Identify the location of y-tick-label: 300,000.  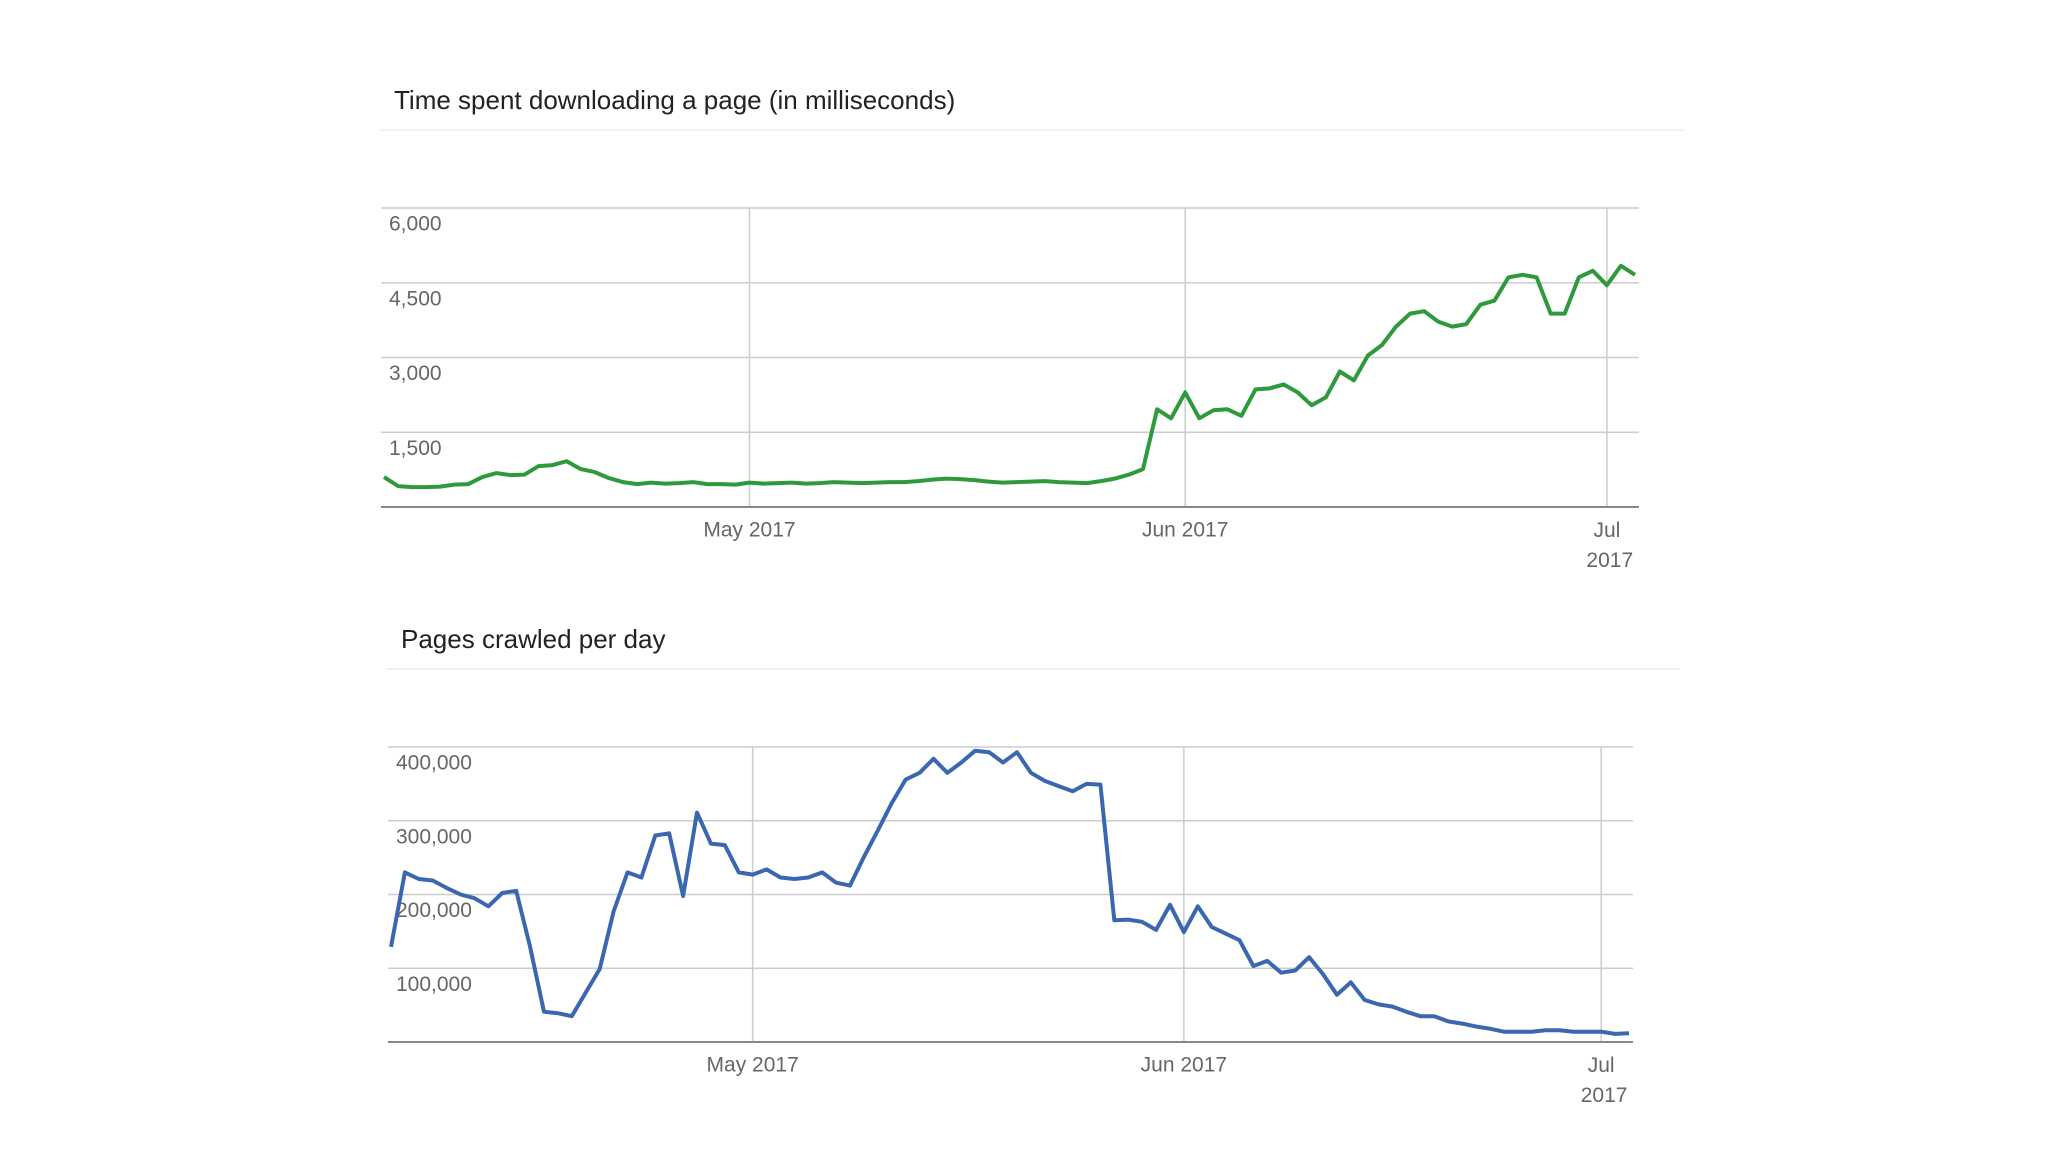
(434, 836).